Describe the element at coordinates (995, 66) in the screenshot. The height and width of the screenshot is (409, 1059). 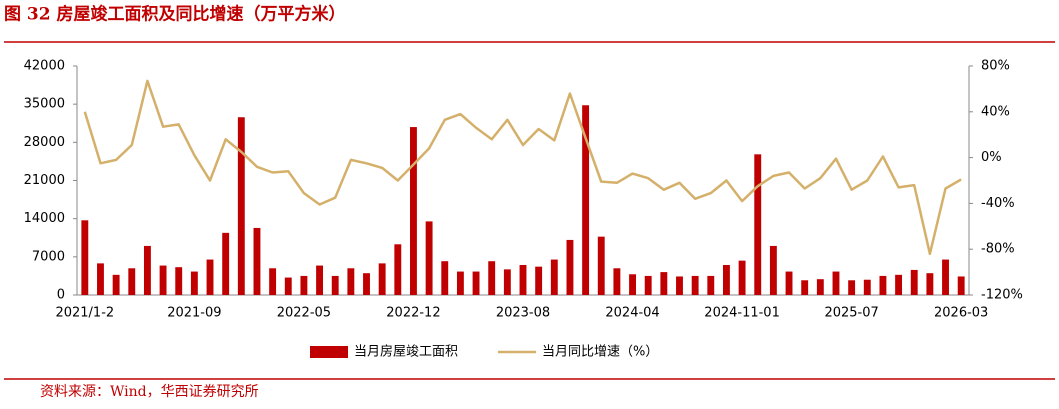
I see `y2-tick-label: 80%` at that location.